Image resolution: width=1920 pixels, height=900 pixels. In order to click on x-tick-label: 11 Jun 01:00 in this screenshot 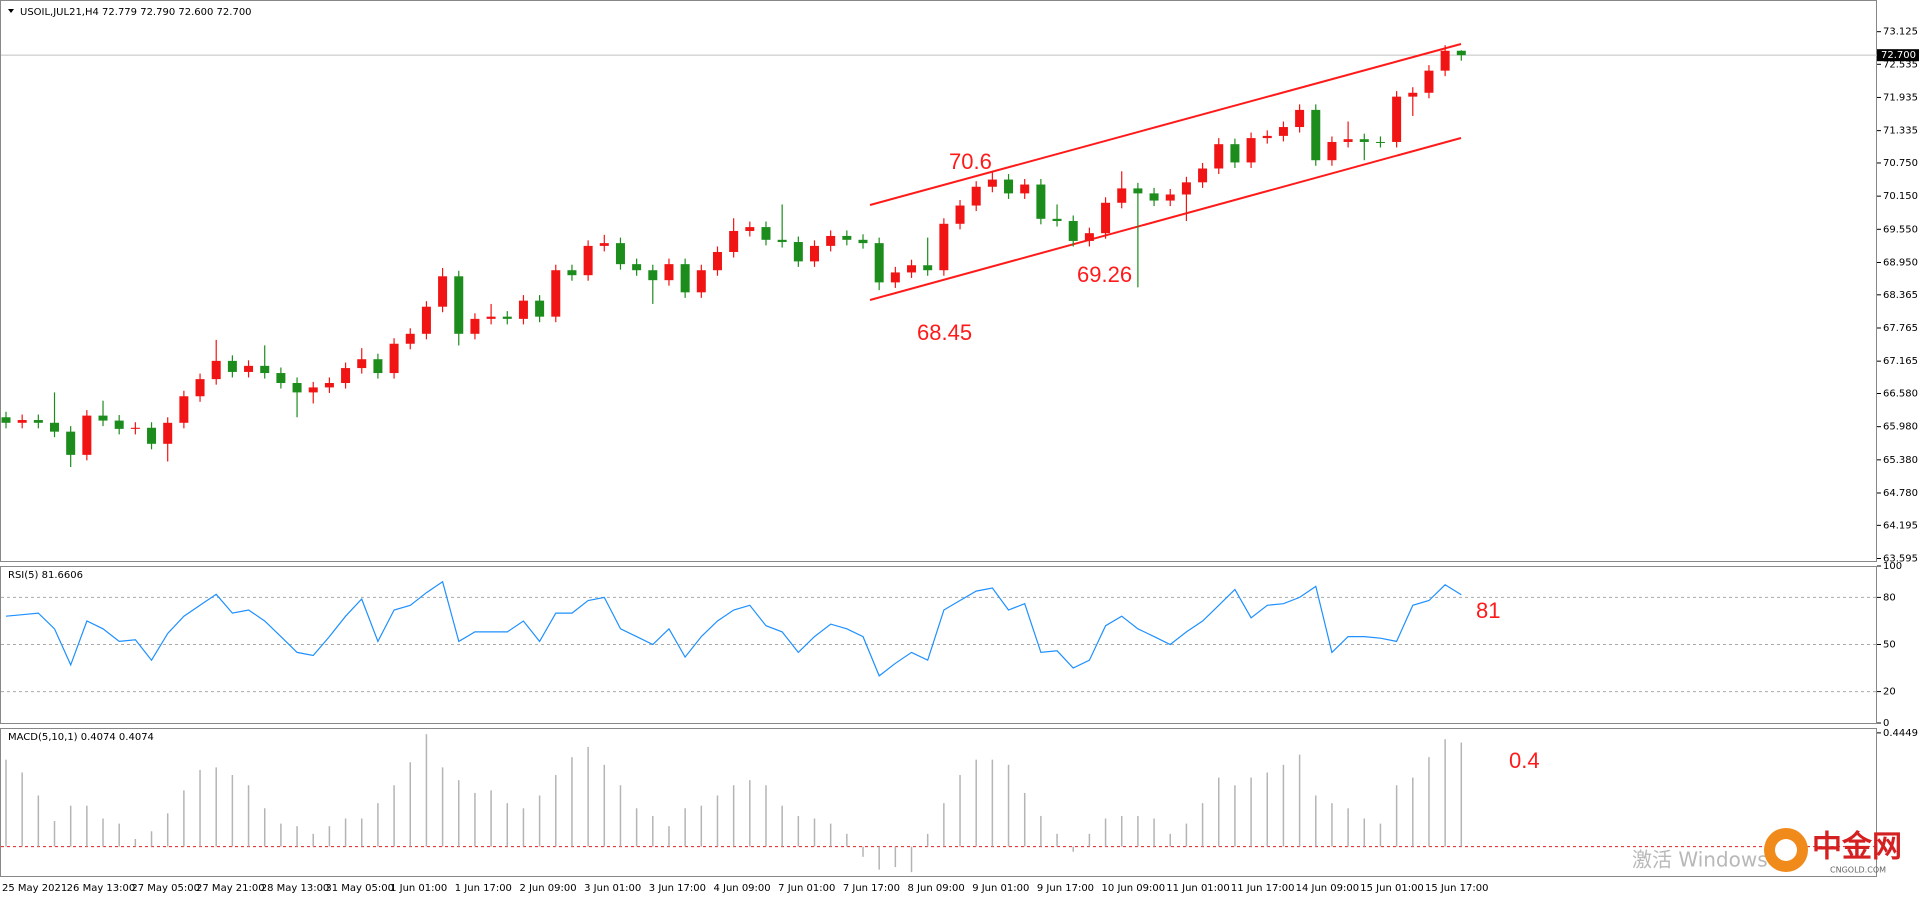, I will do `click(1198, 888)`.